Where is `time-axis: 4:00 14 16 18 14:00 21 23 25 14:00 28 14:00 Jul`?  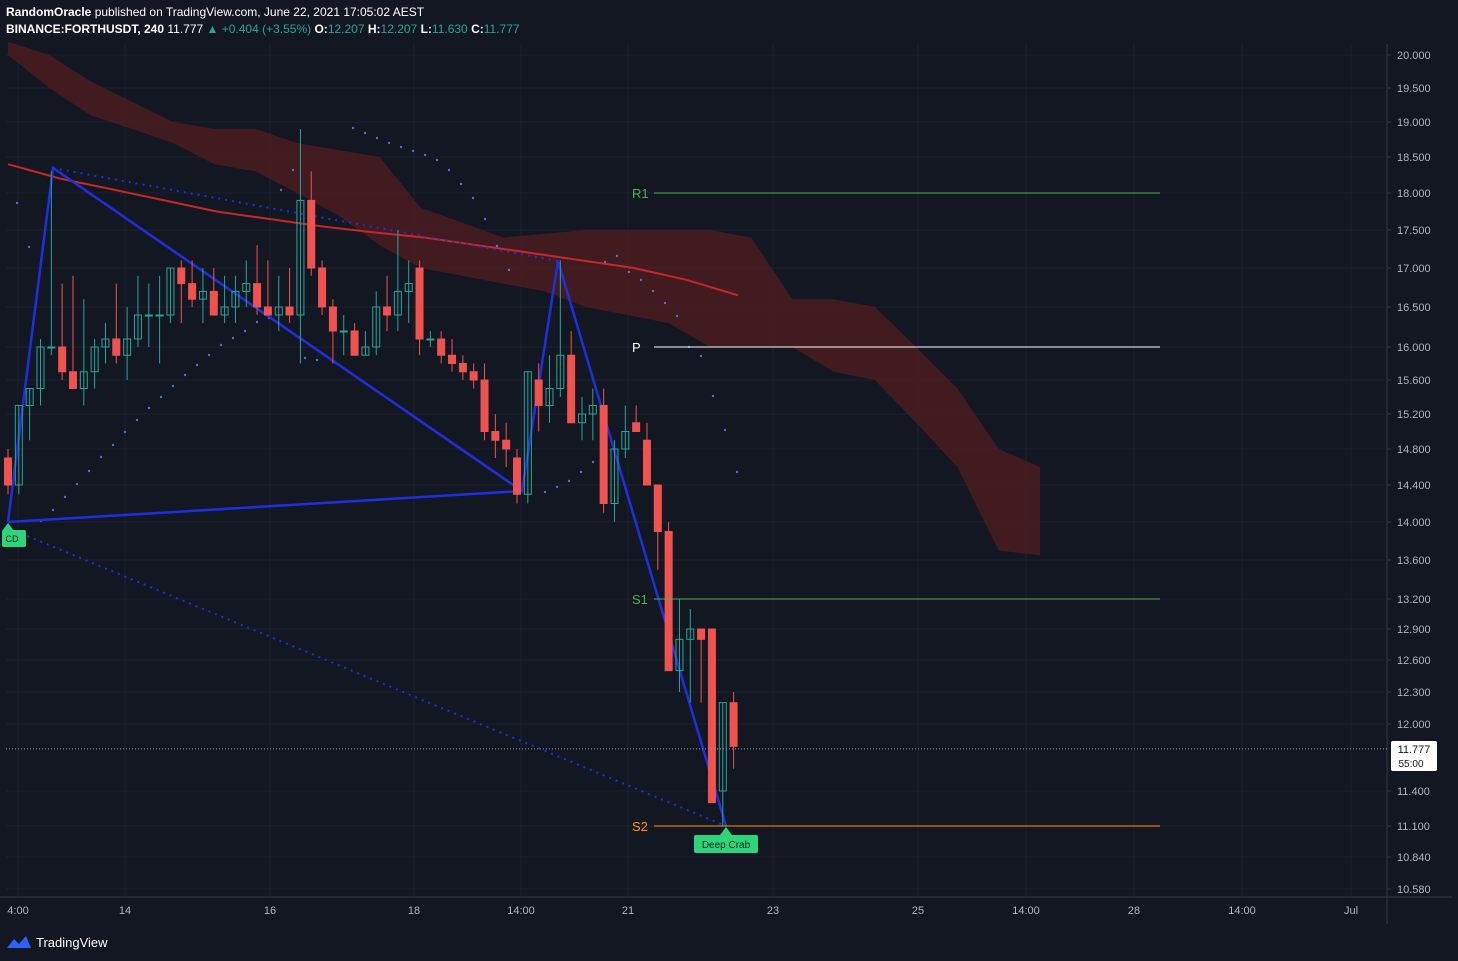
time-axis: 4:00 14 16 18 14:00 21 23 25 14:00 28 14:00 Jul is located at coordinates (682, 911).